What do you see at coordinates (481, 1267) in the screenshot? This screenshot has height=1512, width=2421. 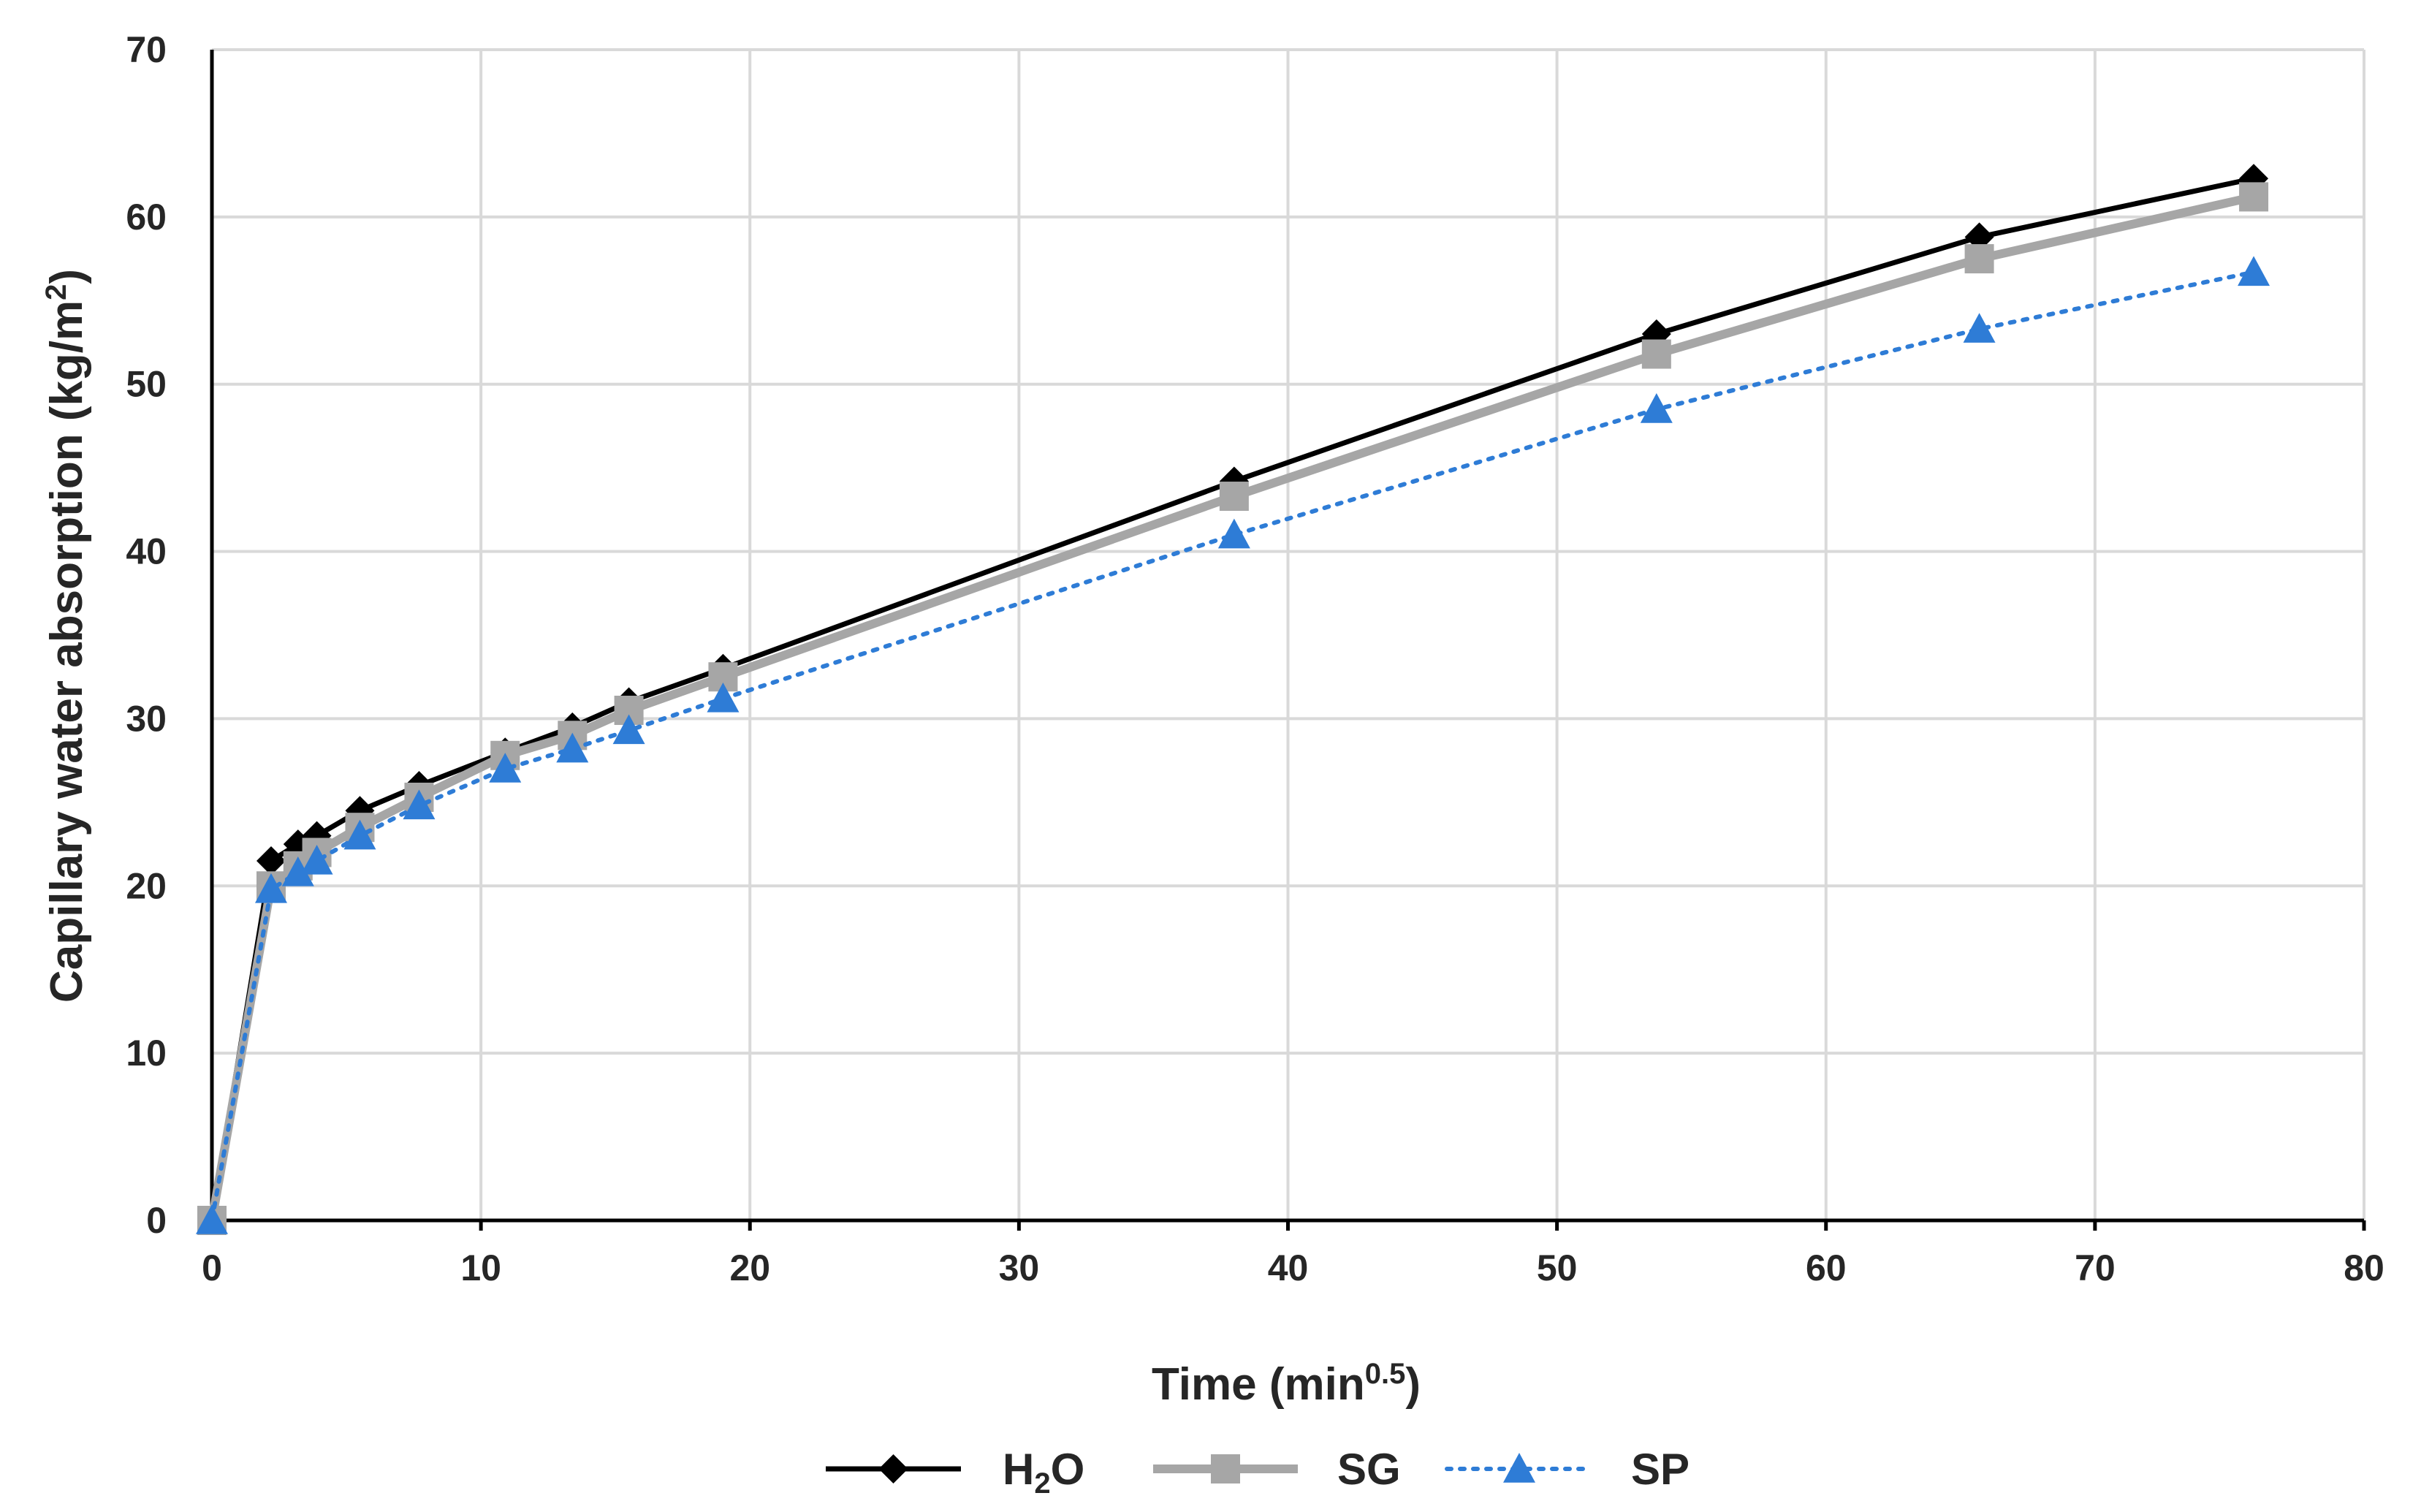 I see `x-tick-label-10: 10` at bounding box center [481, 1267].